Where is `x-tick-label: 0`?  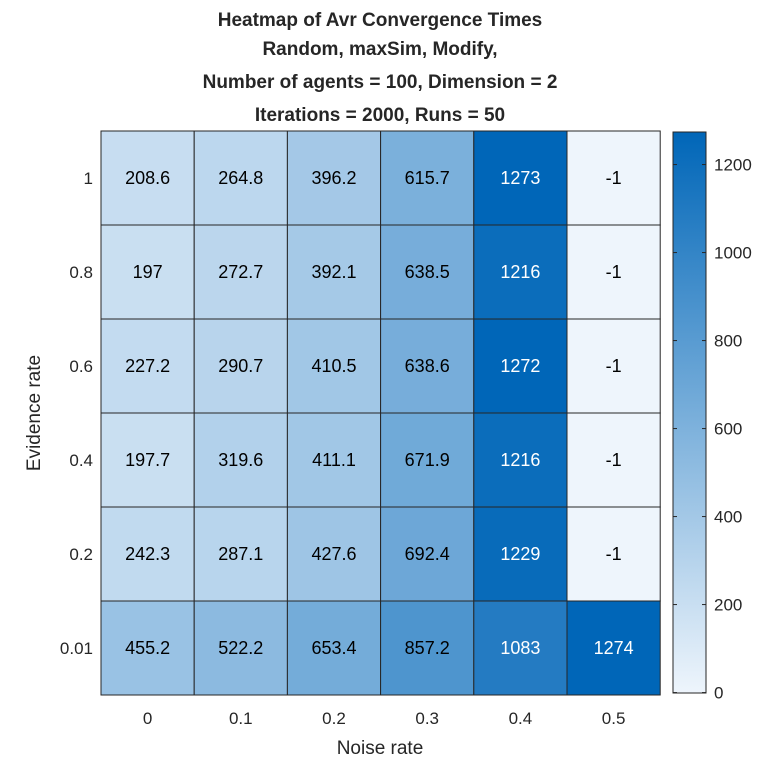
x-tick-label: 0 is located at coordinates (147, 718).